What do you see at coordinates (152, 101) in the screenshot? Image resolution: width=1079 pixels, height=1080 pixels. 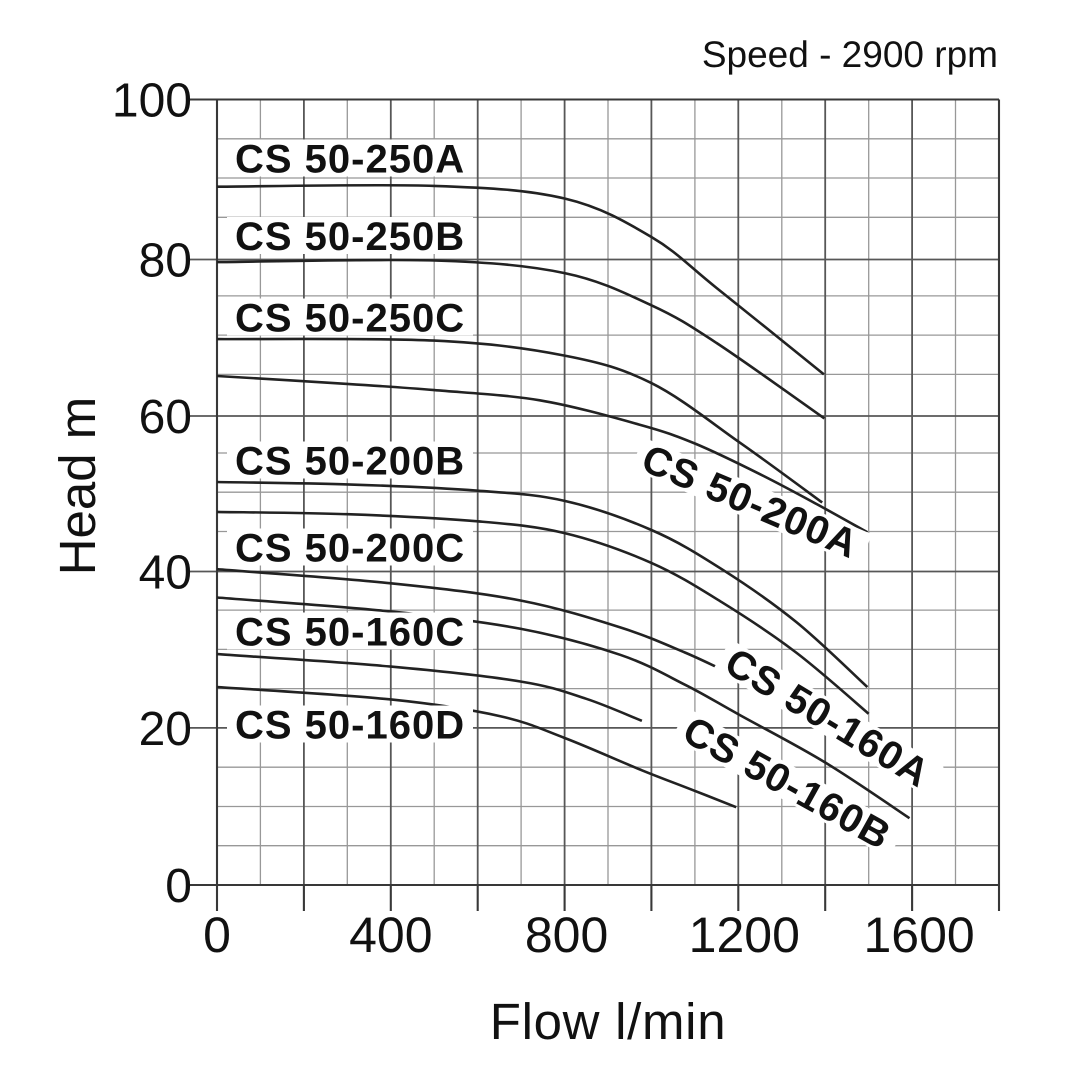 I see `svg-text: 100` at bounding box center [152, 101].